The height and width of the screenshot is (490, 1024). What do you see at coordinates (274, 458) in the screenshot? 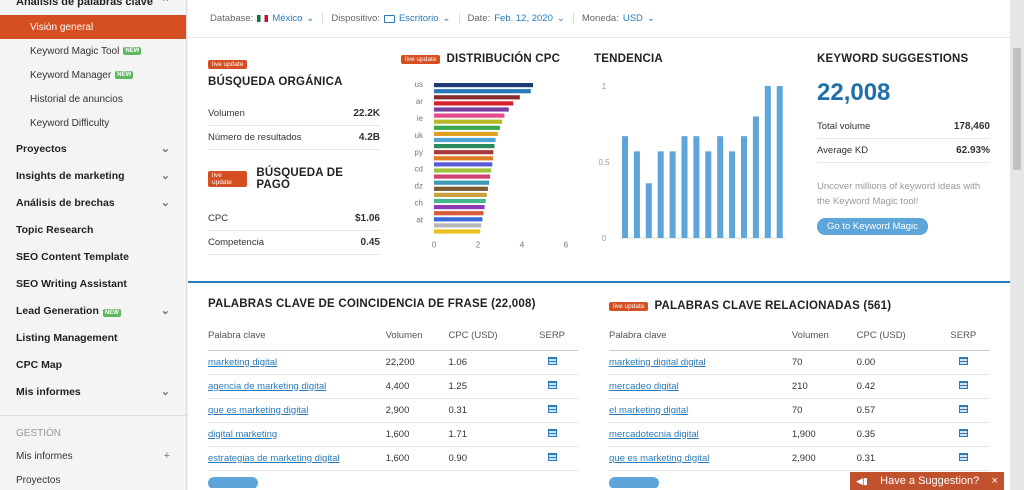
I see `keyword-link: estrategias de marketing digital` at bounding box center [274, 458].